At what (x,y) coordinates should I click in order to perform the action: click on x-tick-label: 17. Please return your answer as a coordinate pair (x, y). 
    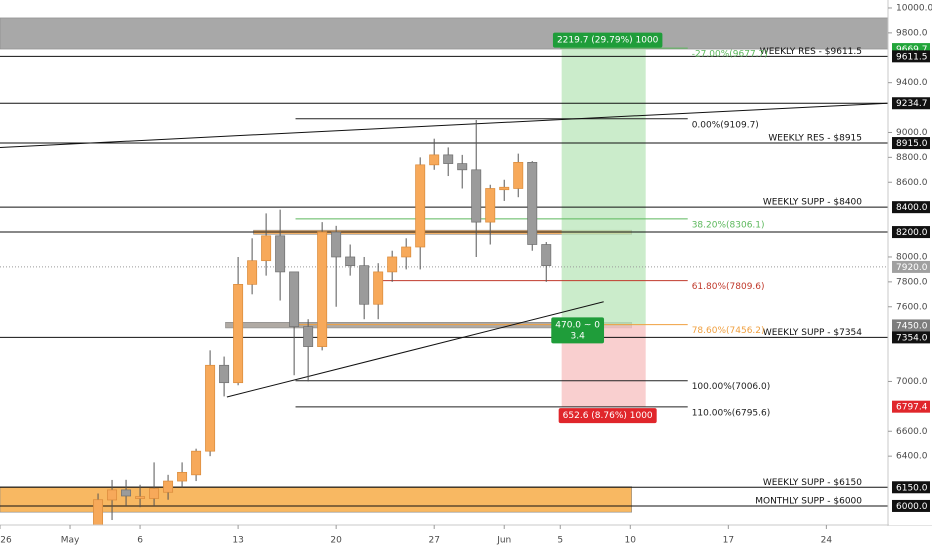
    Looking at the image, I should click on (728, 541).